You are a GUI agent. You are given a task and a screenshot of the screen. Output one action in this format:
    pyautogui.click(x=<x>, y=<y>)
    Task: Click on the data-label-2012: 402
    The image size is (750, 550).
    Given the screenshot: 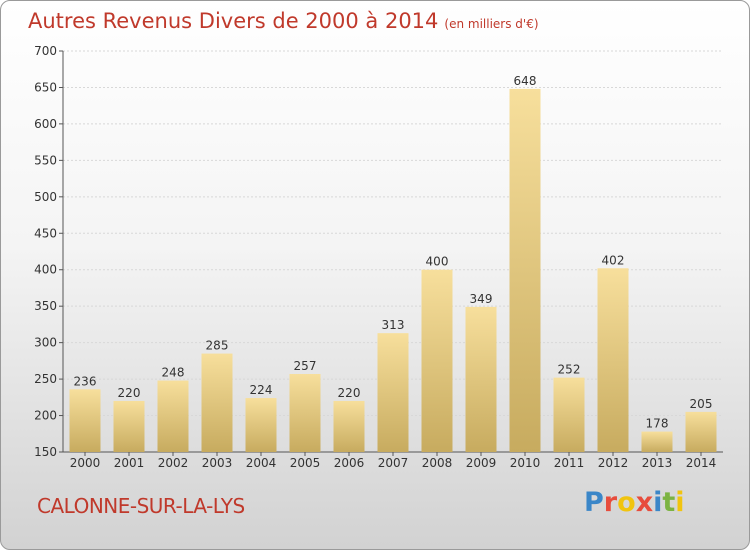 What is the action you would take?
    pyautogui.click(x=613, y=260)
    